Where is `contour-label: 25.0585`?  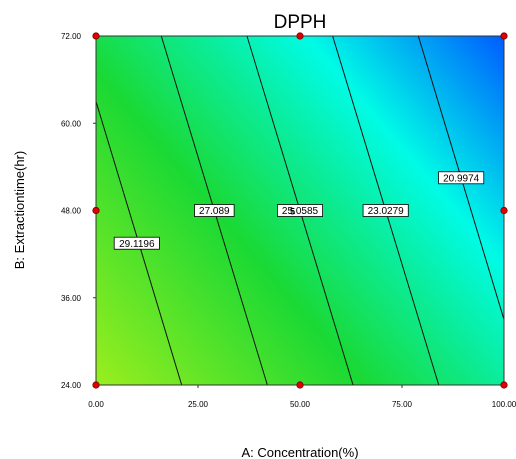
contour-label: 25.0585 is located at coordinates (299, 210).